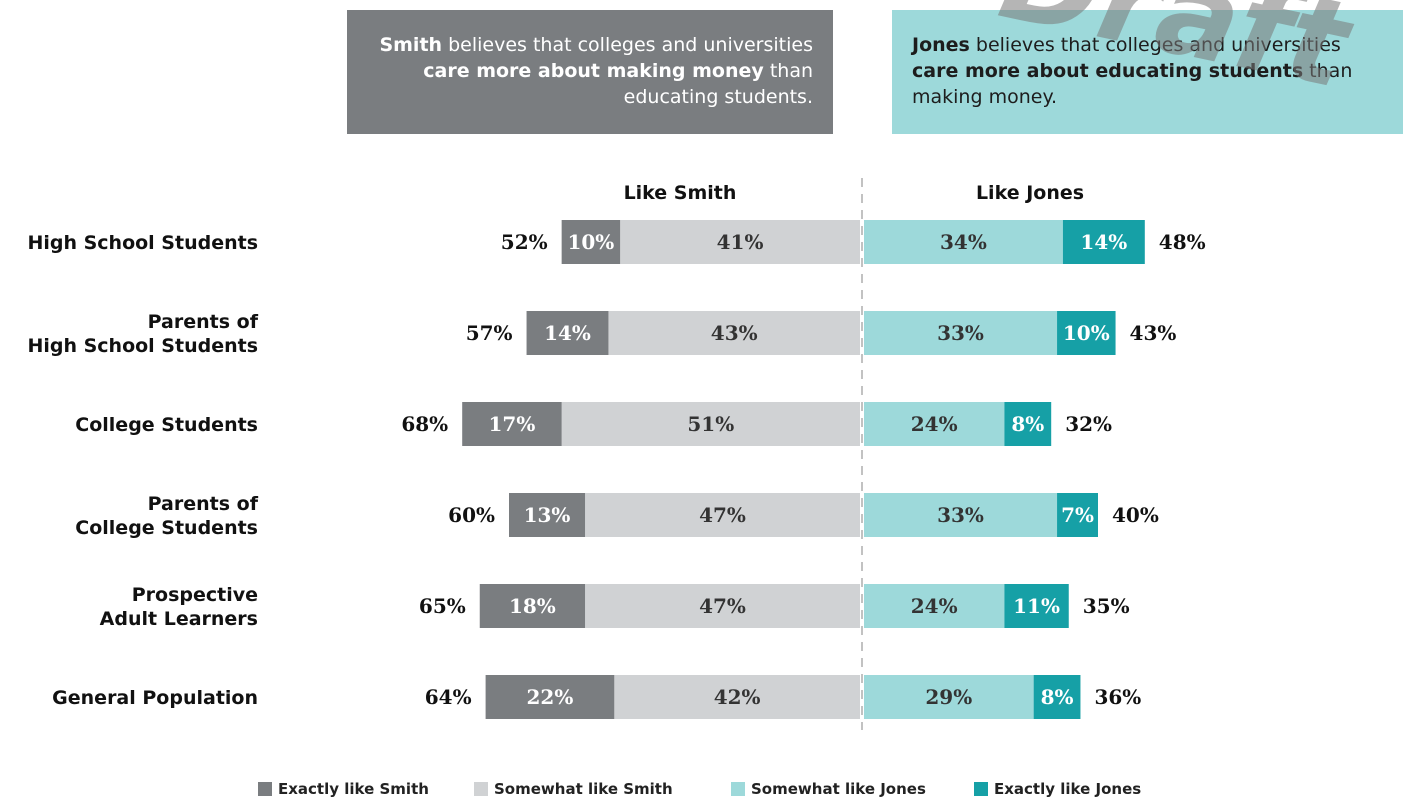 Image resolution: width=1405 pixels, height=800 pixels. What do you see at coordinates (738, 789) in the screenshot?
I see `legend-swatch-somewhat-jones` at bounding box center [738, 789].